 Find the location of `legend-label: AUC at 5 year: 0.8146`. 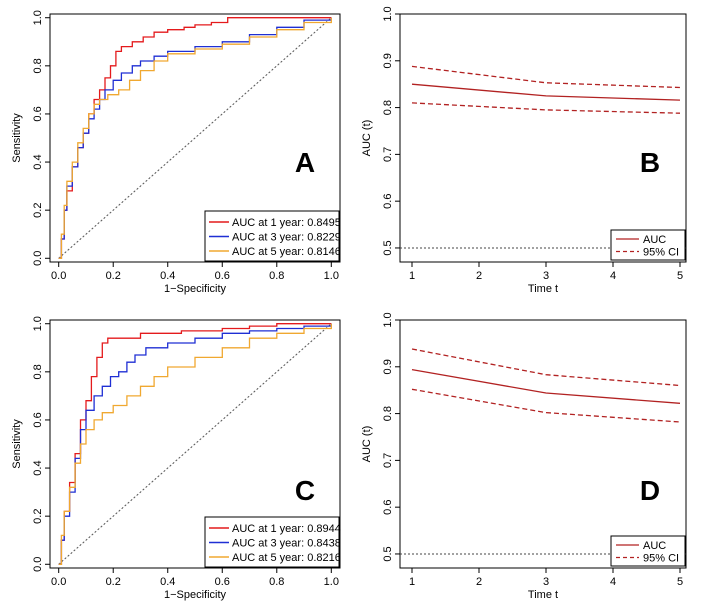

legend-label: AUC at 5 year: 0.8146 is located at coordinates (286, 252).